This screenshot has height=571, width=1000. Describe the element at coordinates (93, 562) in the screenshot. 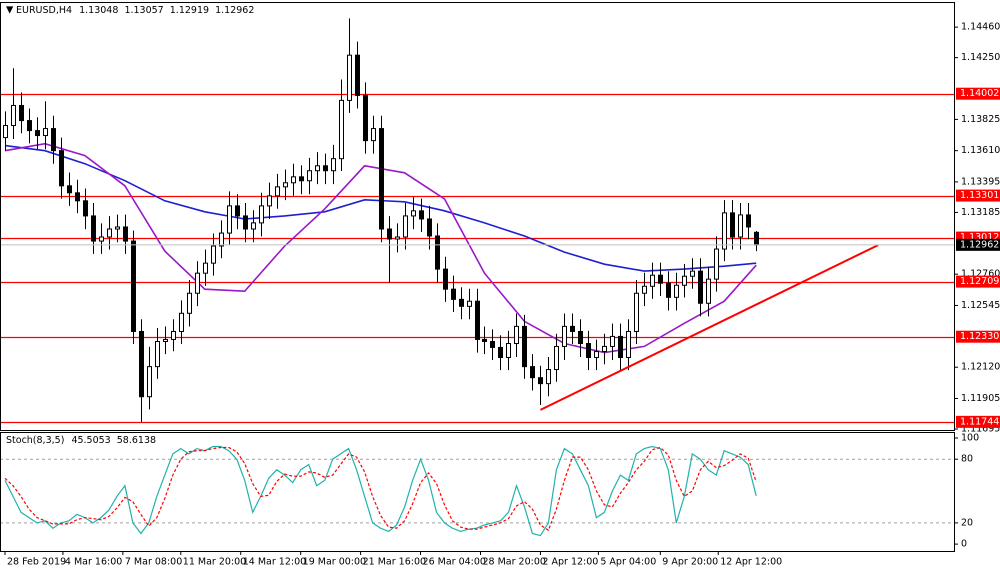

I see `x-tick-label: 4 Mar 16:00` at that location.